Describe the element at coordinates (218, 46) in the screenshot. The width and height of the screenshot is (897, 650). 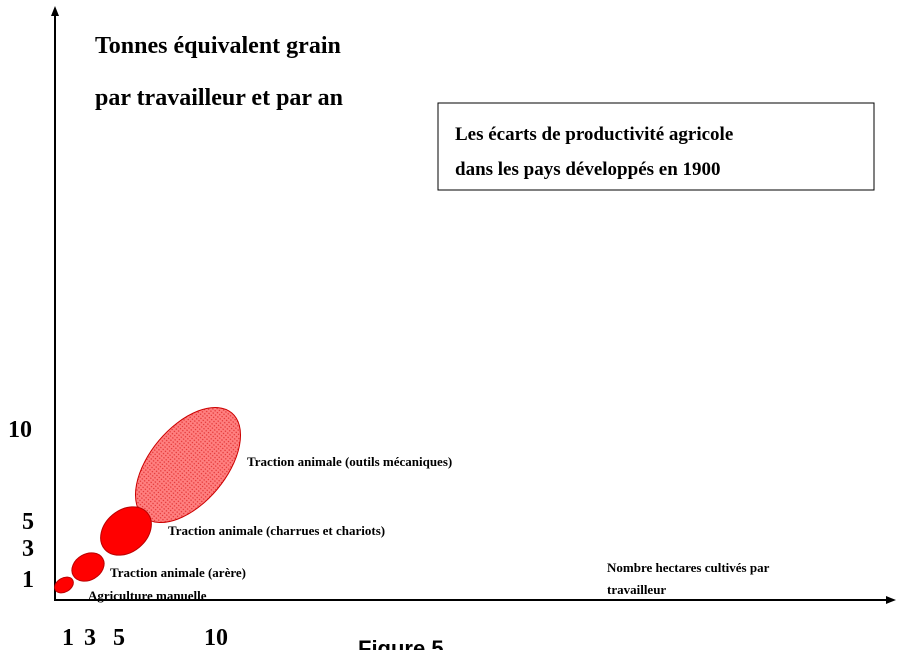
I see `y-label: Tonnes équivalent grain` at that location.